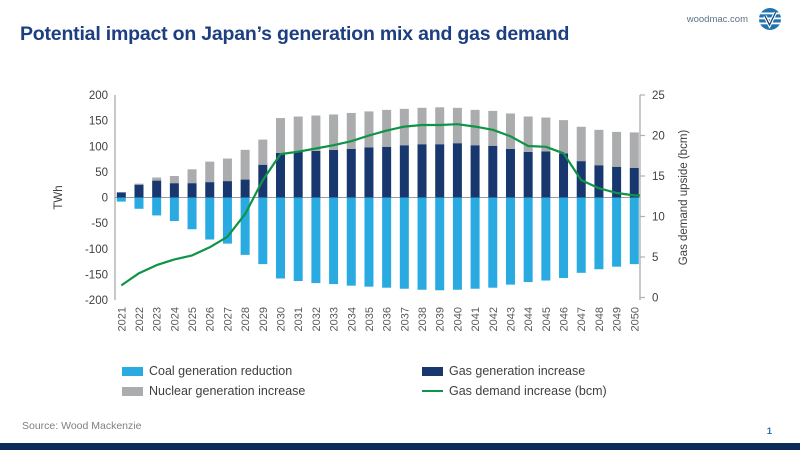 The width and height of the screenshot is (800, 450). Describe the element at coordinates (405, 319) in the screenshot. I see `x-tick-2037: 2037` at that location.